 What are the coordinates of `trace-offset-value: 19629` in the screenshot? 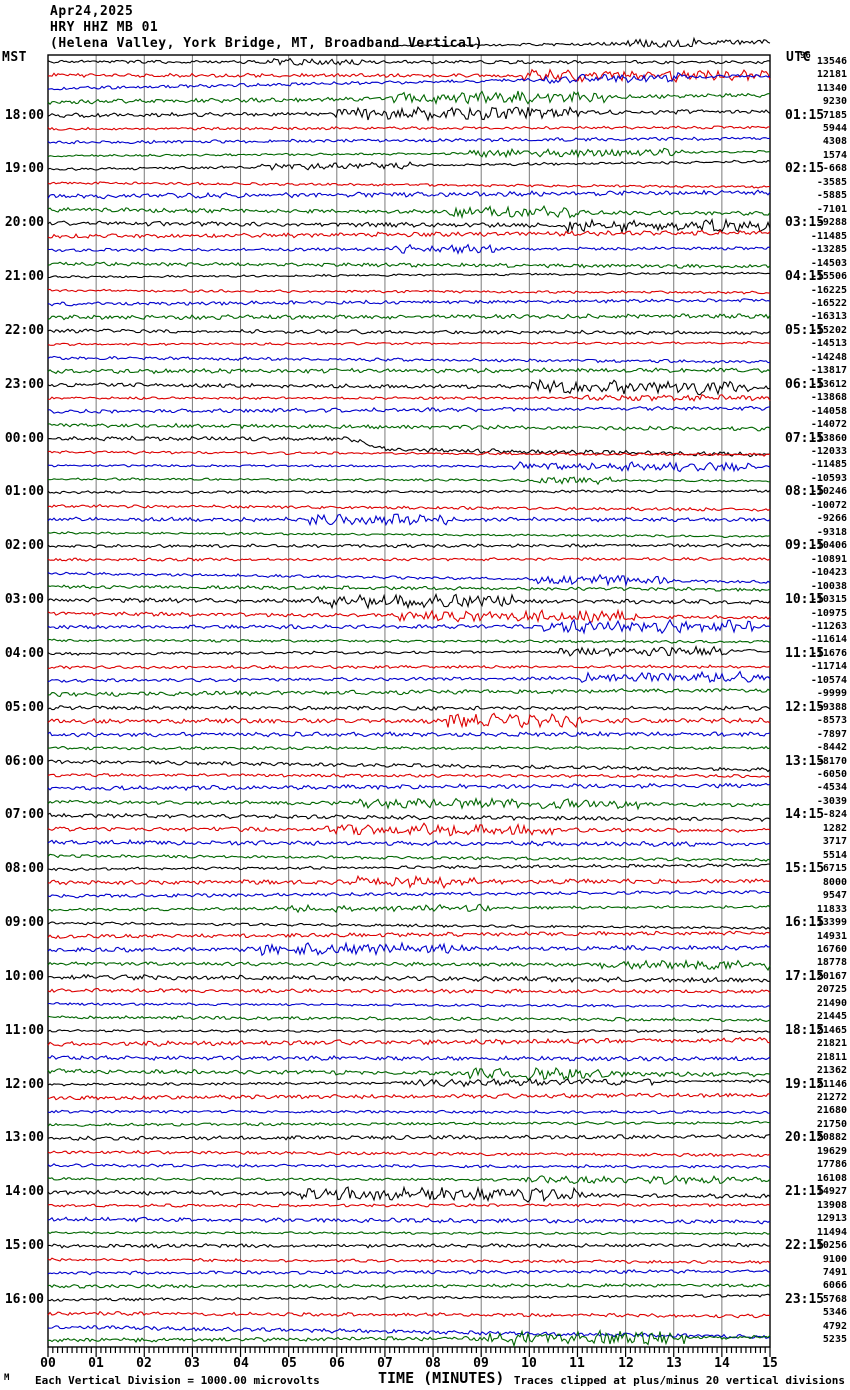 It's located at (831, 1151).